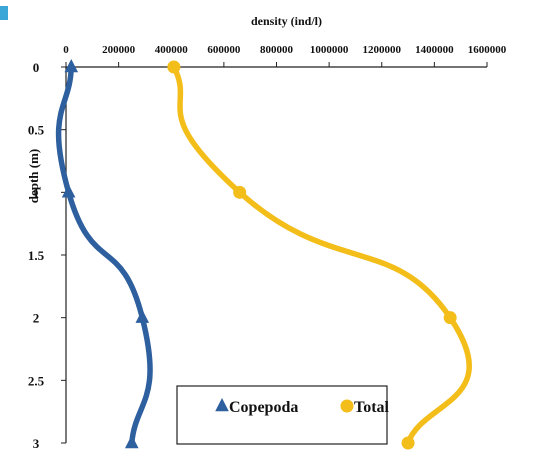 This screenshot has width=537, height=455. What do you see at coordinates (172, 50) in the screenshot?
I see `x-tick-label: 400000` at bounding box center [172, 50].